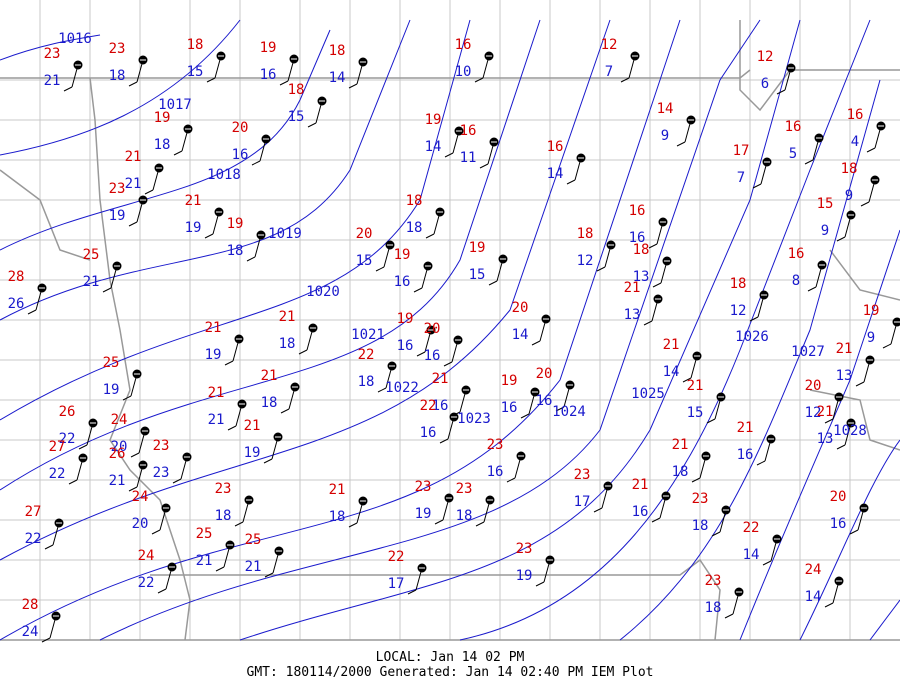 The image size is (900, 700). Describe the element at coordinates (428, 406) in the screenshot. I see `temperature: 22` at that location.